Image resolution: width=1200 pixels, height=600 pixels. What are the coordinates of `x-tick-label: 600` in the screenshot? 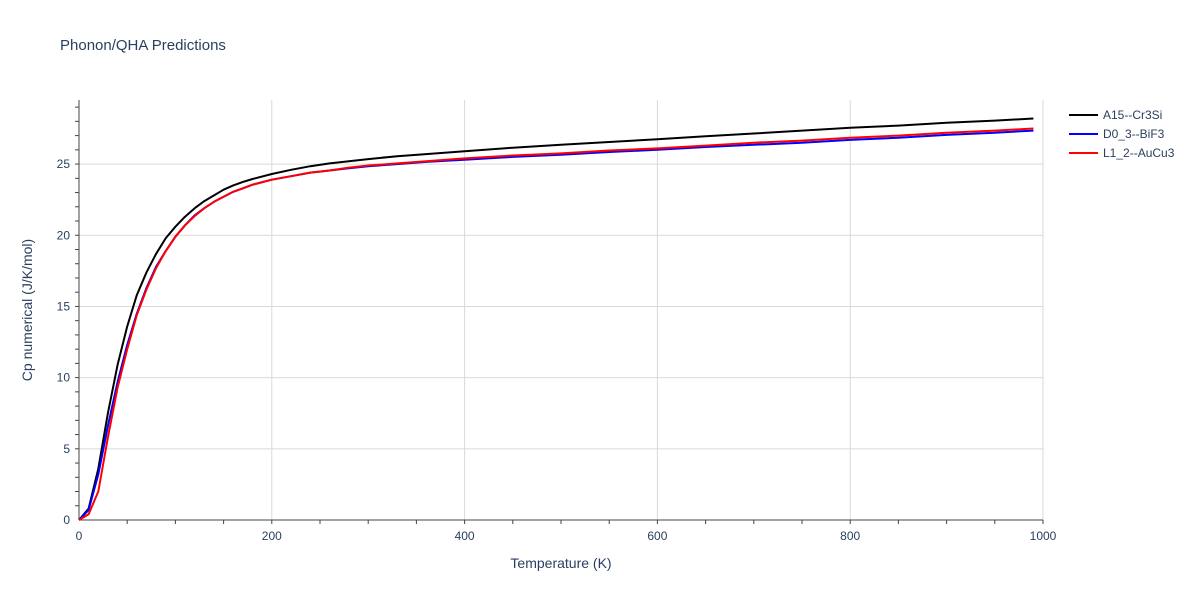 It's located at (657, 536).